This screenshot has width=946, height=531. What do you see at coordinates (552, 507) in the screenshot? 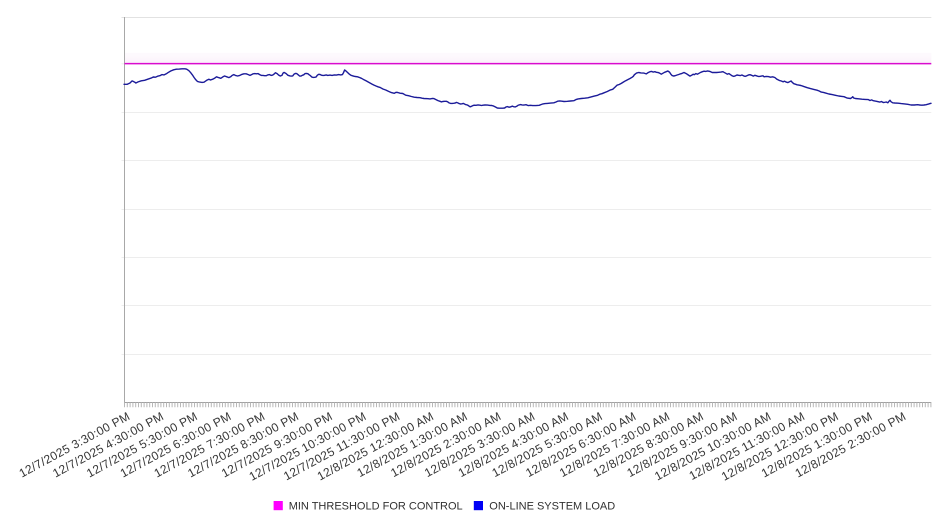
I see `svg-text: ON-LINE SYSTEM LOAD` at bounding box center [552, 507].